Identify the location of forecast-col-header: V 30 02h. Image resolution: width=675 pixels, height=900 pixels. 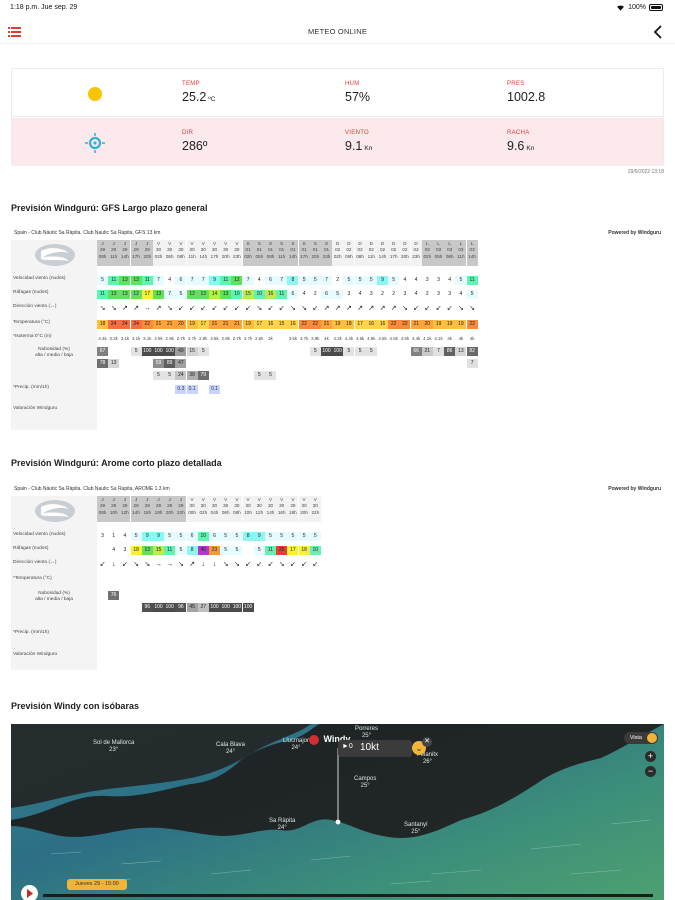
(203, 509).